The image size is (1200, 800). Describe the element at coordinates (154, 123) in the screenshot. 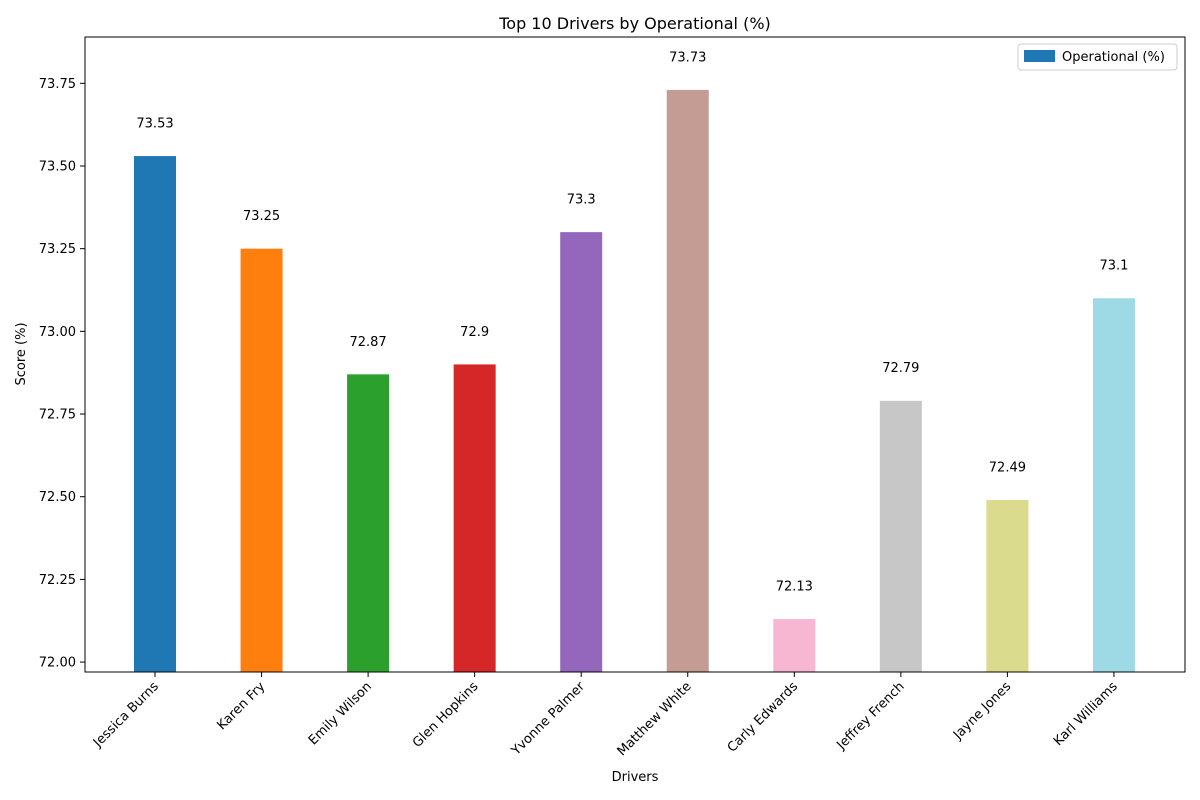

I see `data-label: 73.53` at that location.